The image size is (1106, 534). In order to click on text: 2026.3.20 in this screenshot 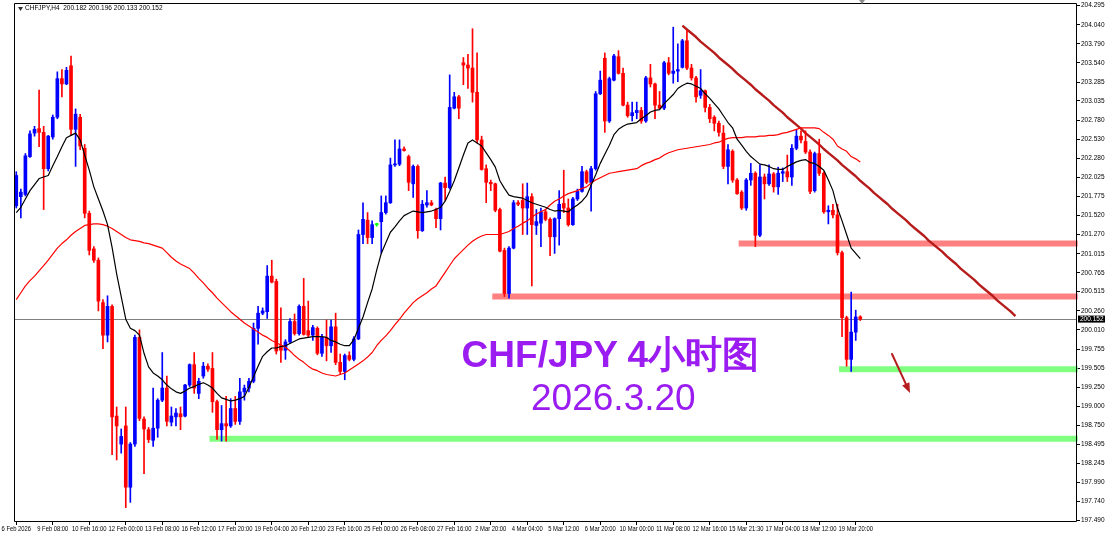, I will do `click(613, 397)`.